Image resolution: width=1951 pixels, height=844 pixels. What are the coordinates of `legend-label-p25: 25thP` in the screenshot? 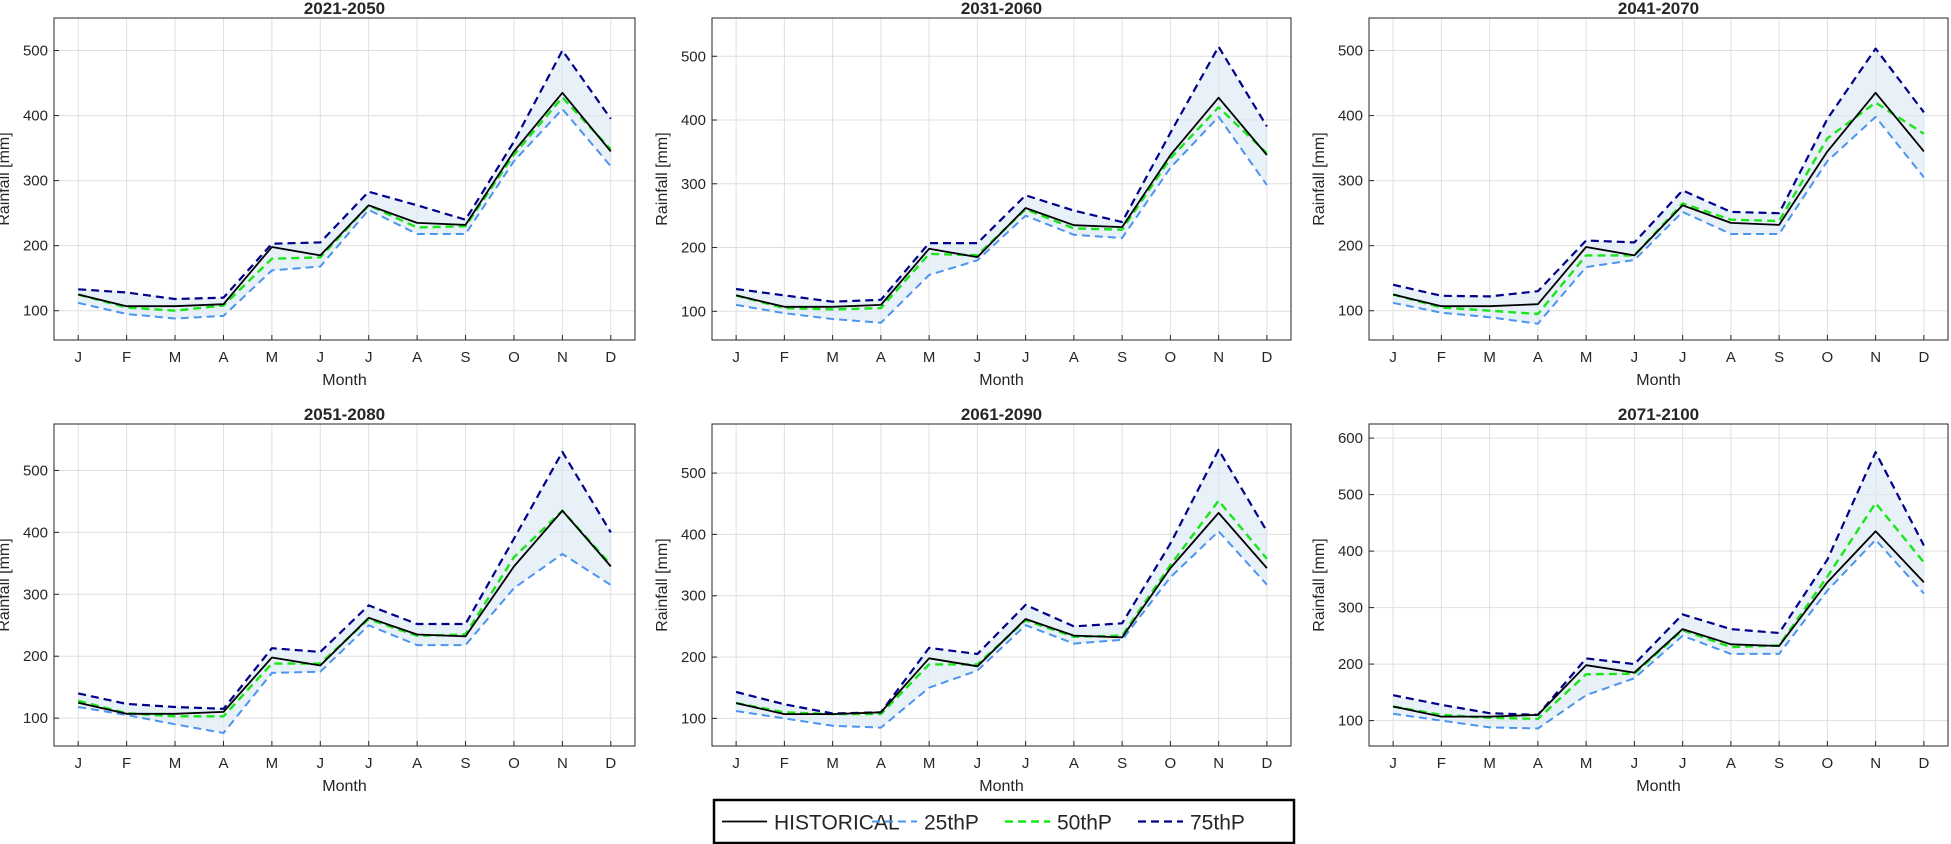 It's located at (951, 823).